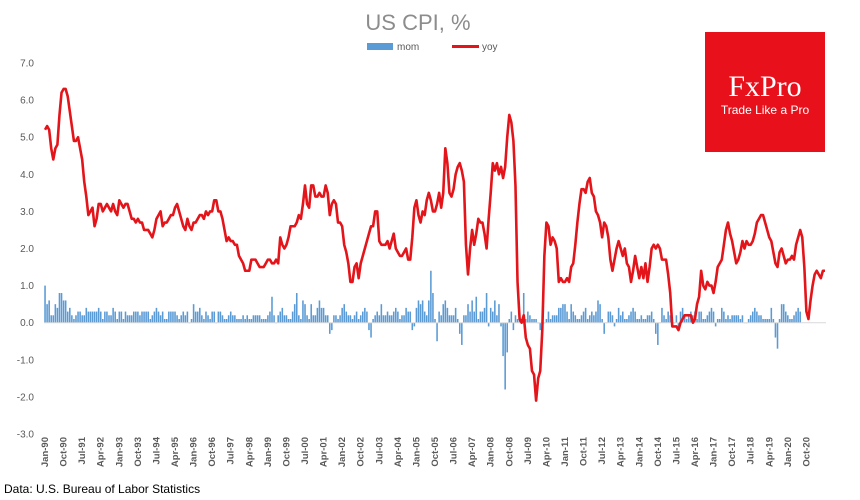  I want to click on x-tick-label: Oct-20, so click(806, 452).